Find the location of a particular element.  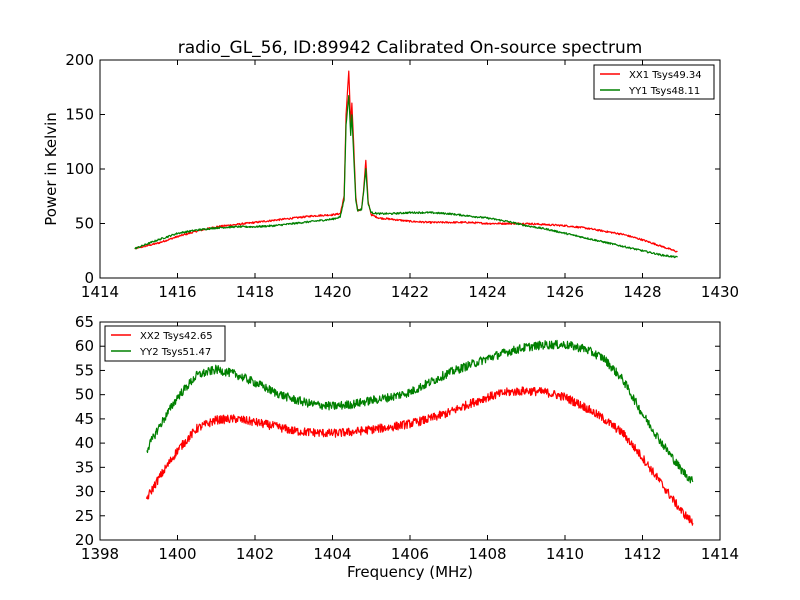

top-xtick-label: 1424 is located at coordinates (487, 292).